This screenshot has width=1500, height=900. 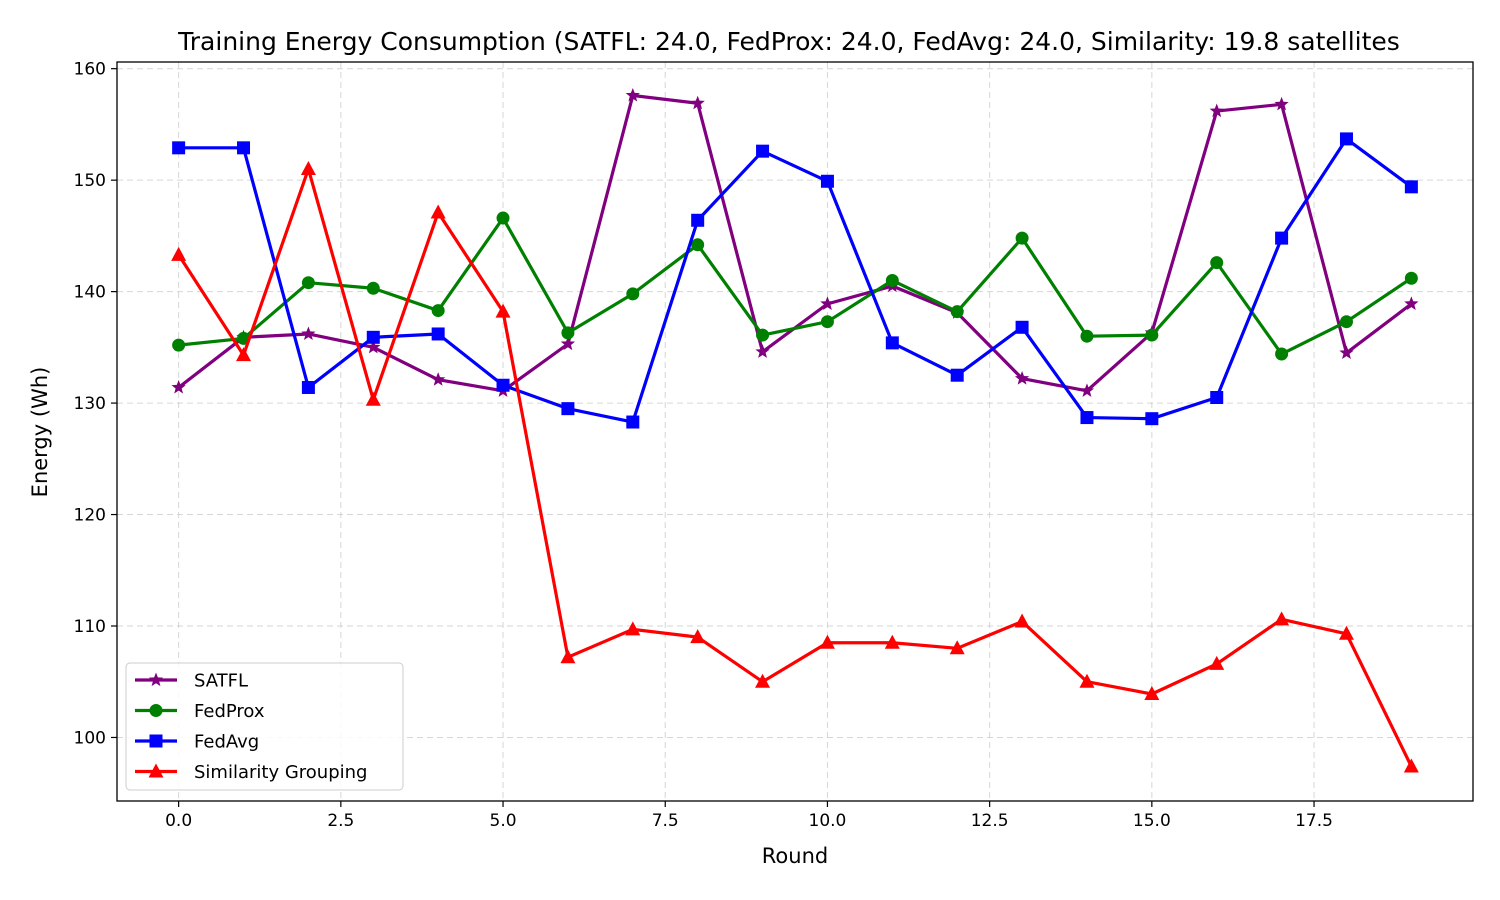 I want to click on legend-item: FedAvg, so click(x=197, y=742).